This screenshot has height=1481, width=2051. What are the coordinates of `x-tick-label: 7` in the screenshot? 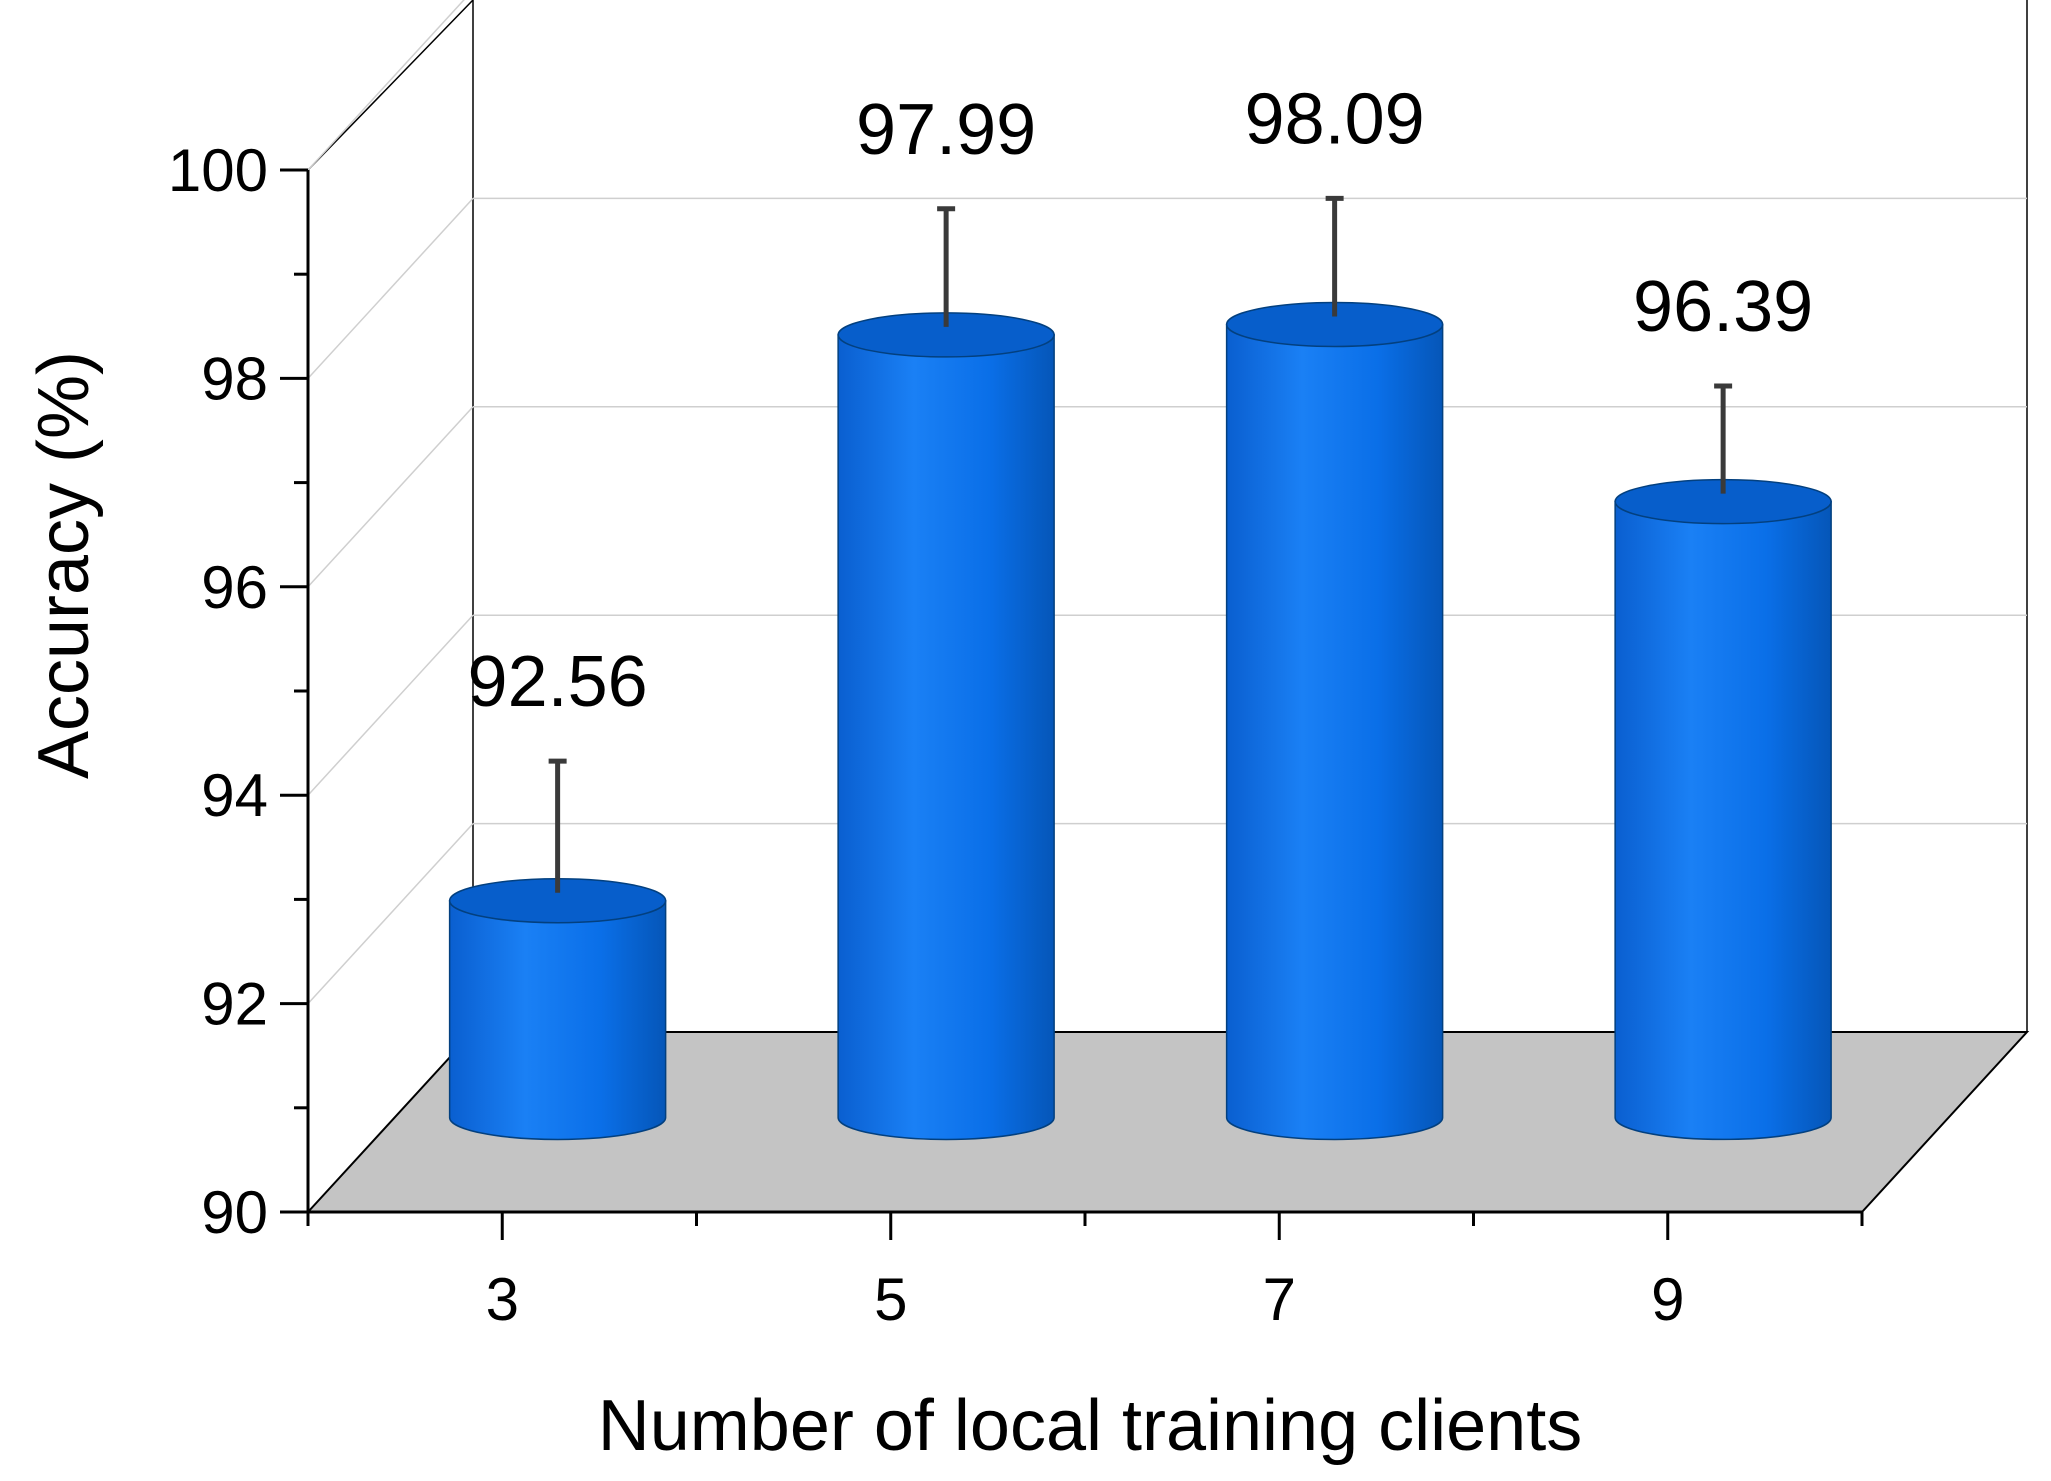 It's located at (1279, 1299).